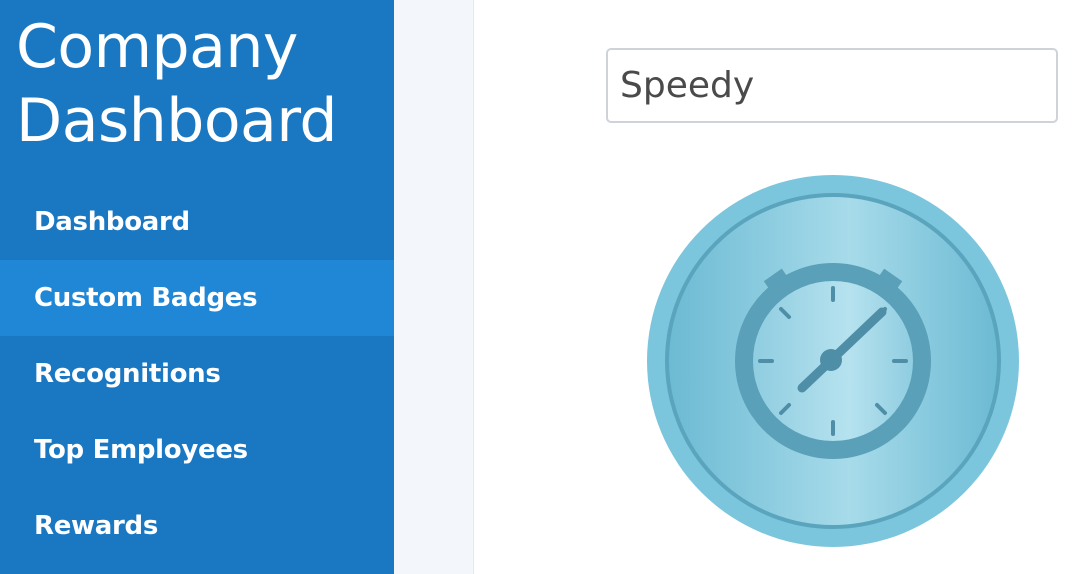 The width and height of the screenshot is (1082, 574). I want to click on sidebar-item-recognitions: Recognitions, so click(197, 374).